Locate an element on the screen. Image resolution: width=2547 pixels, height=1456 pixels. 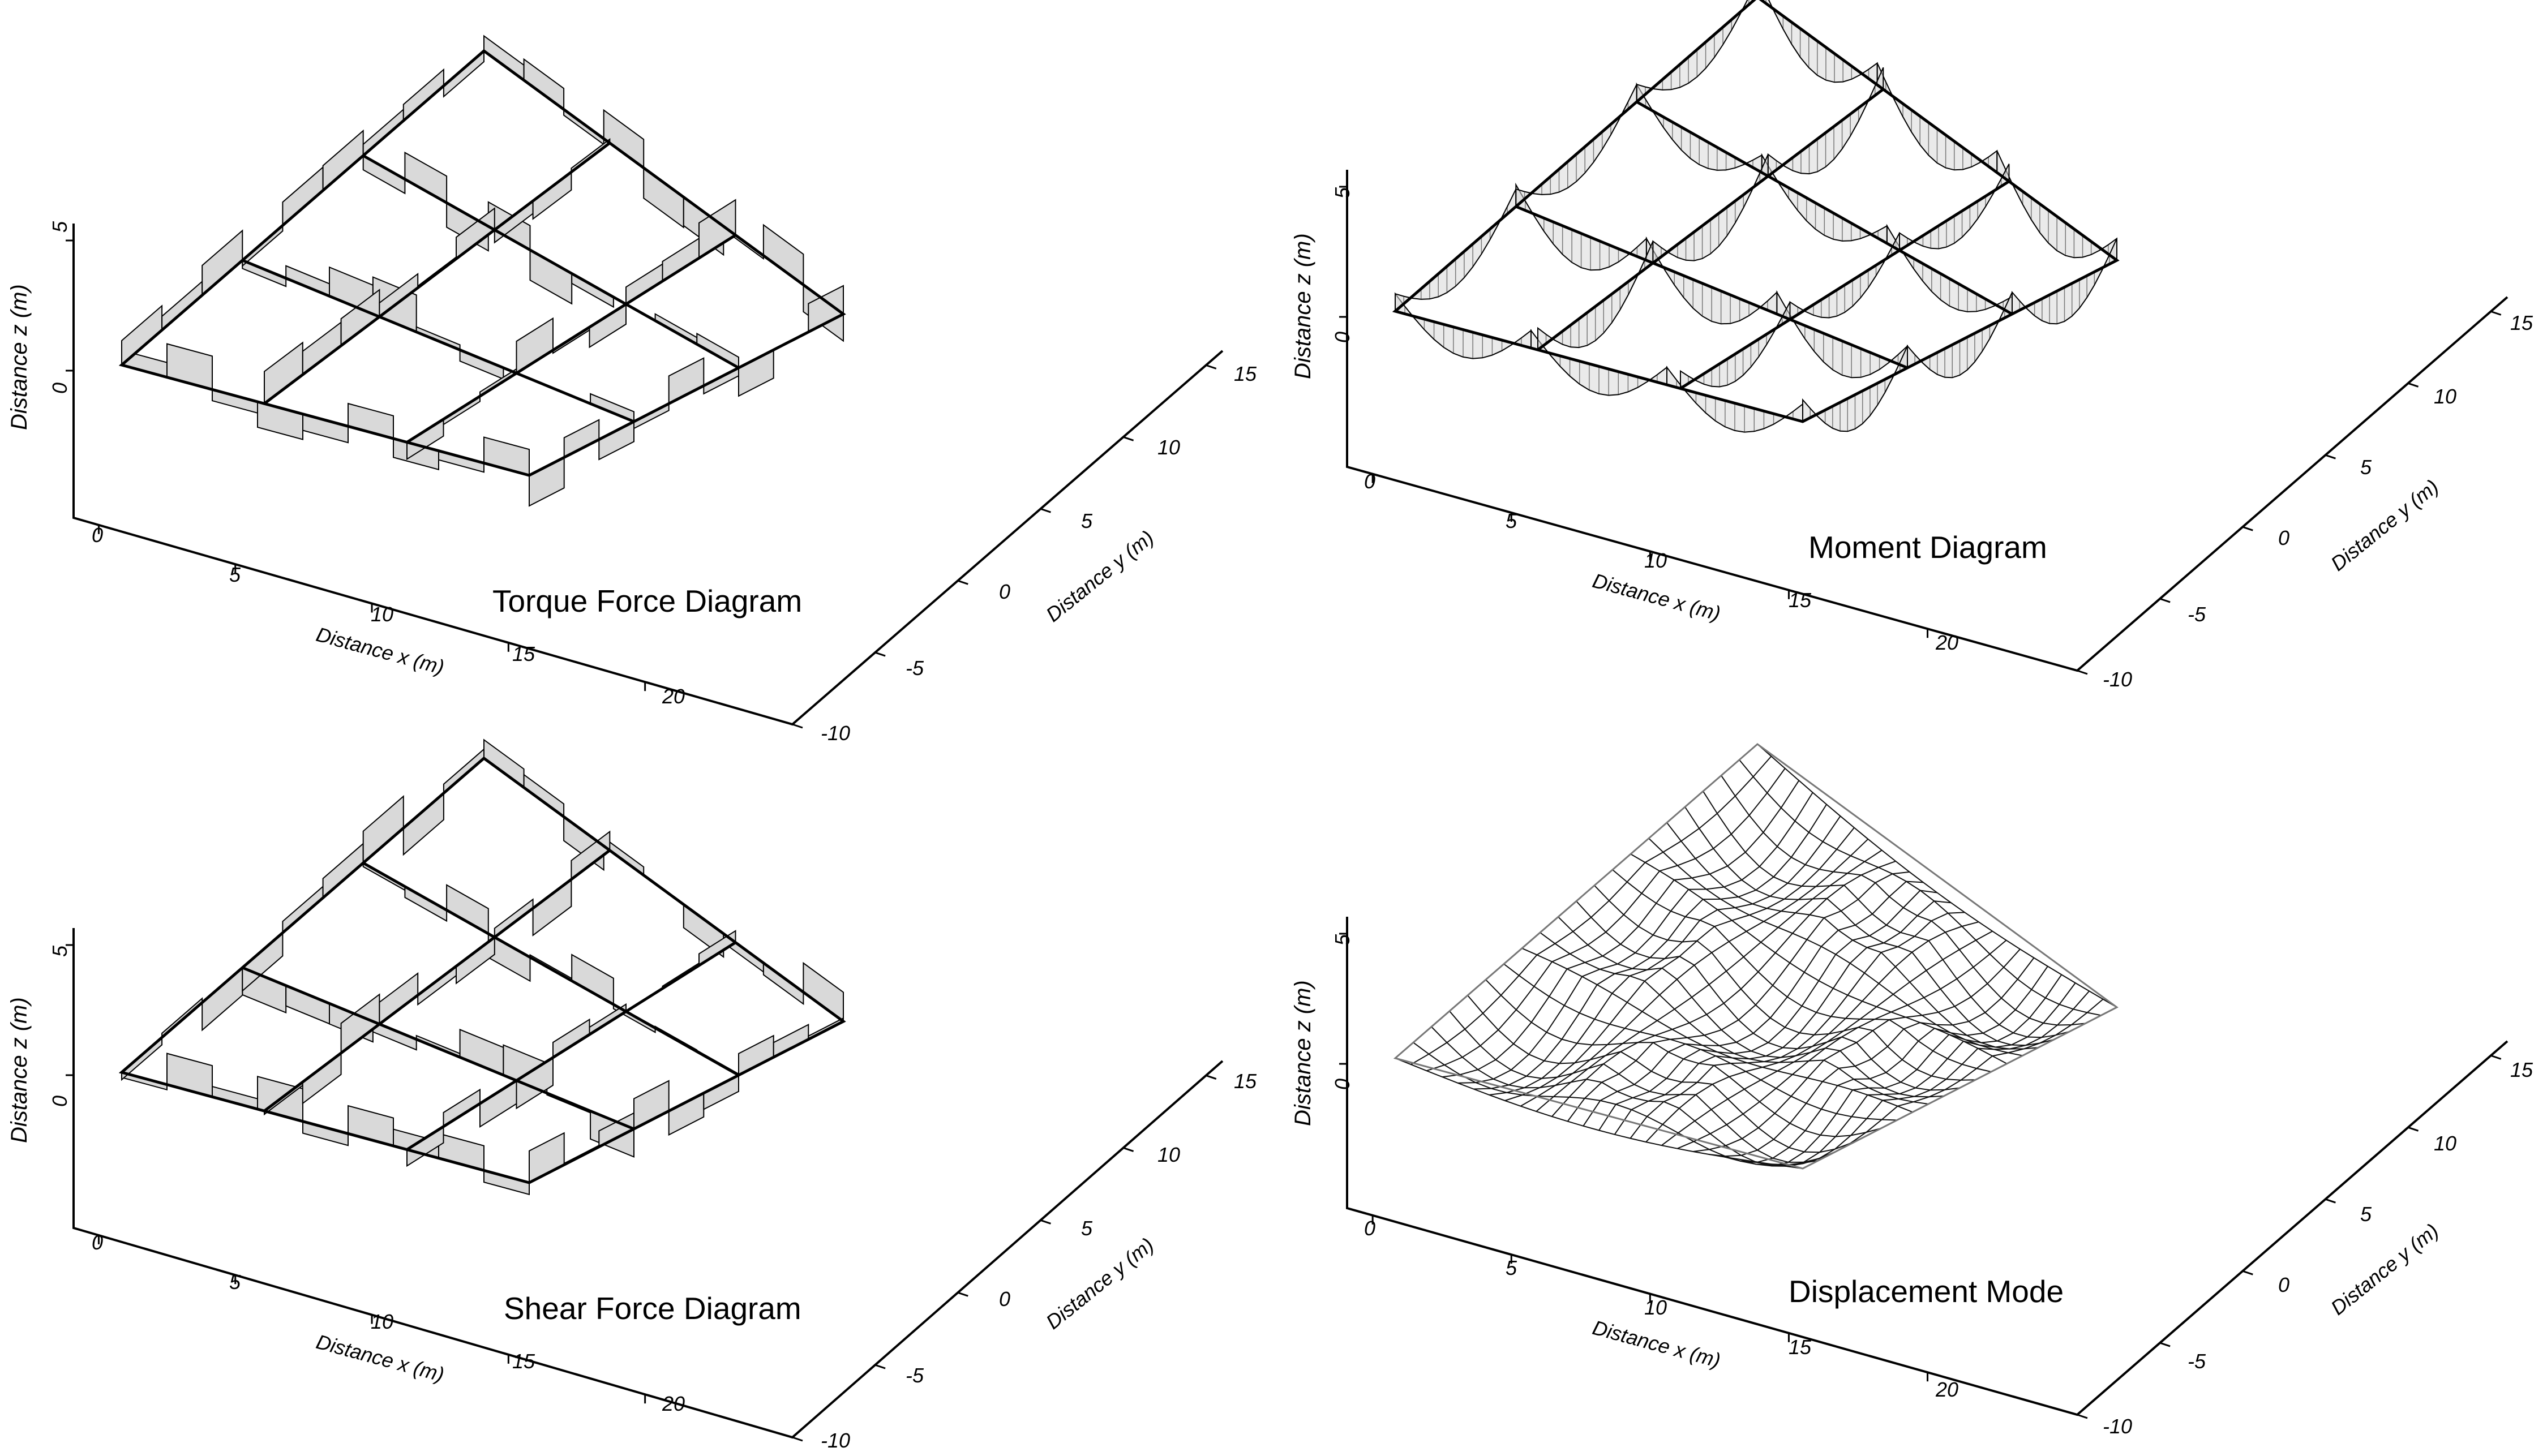
undeformed-outline is located at coordinates (1756, 956).